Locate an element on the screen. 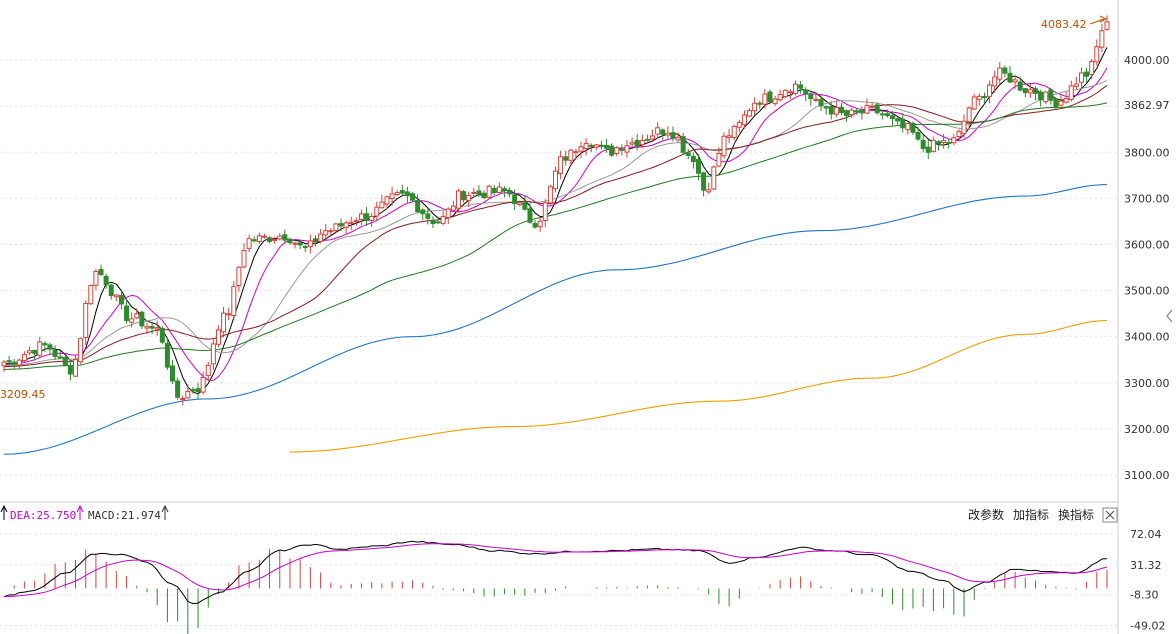 The image size is (1176, 634). dea-line is located at coordinates (555, 570).